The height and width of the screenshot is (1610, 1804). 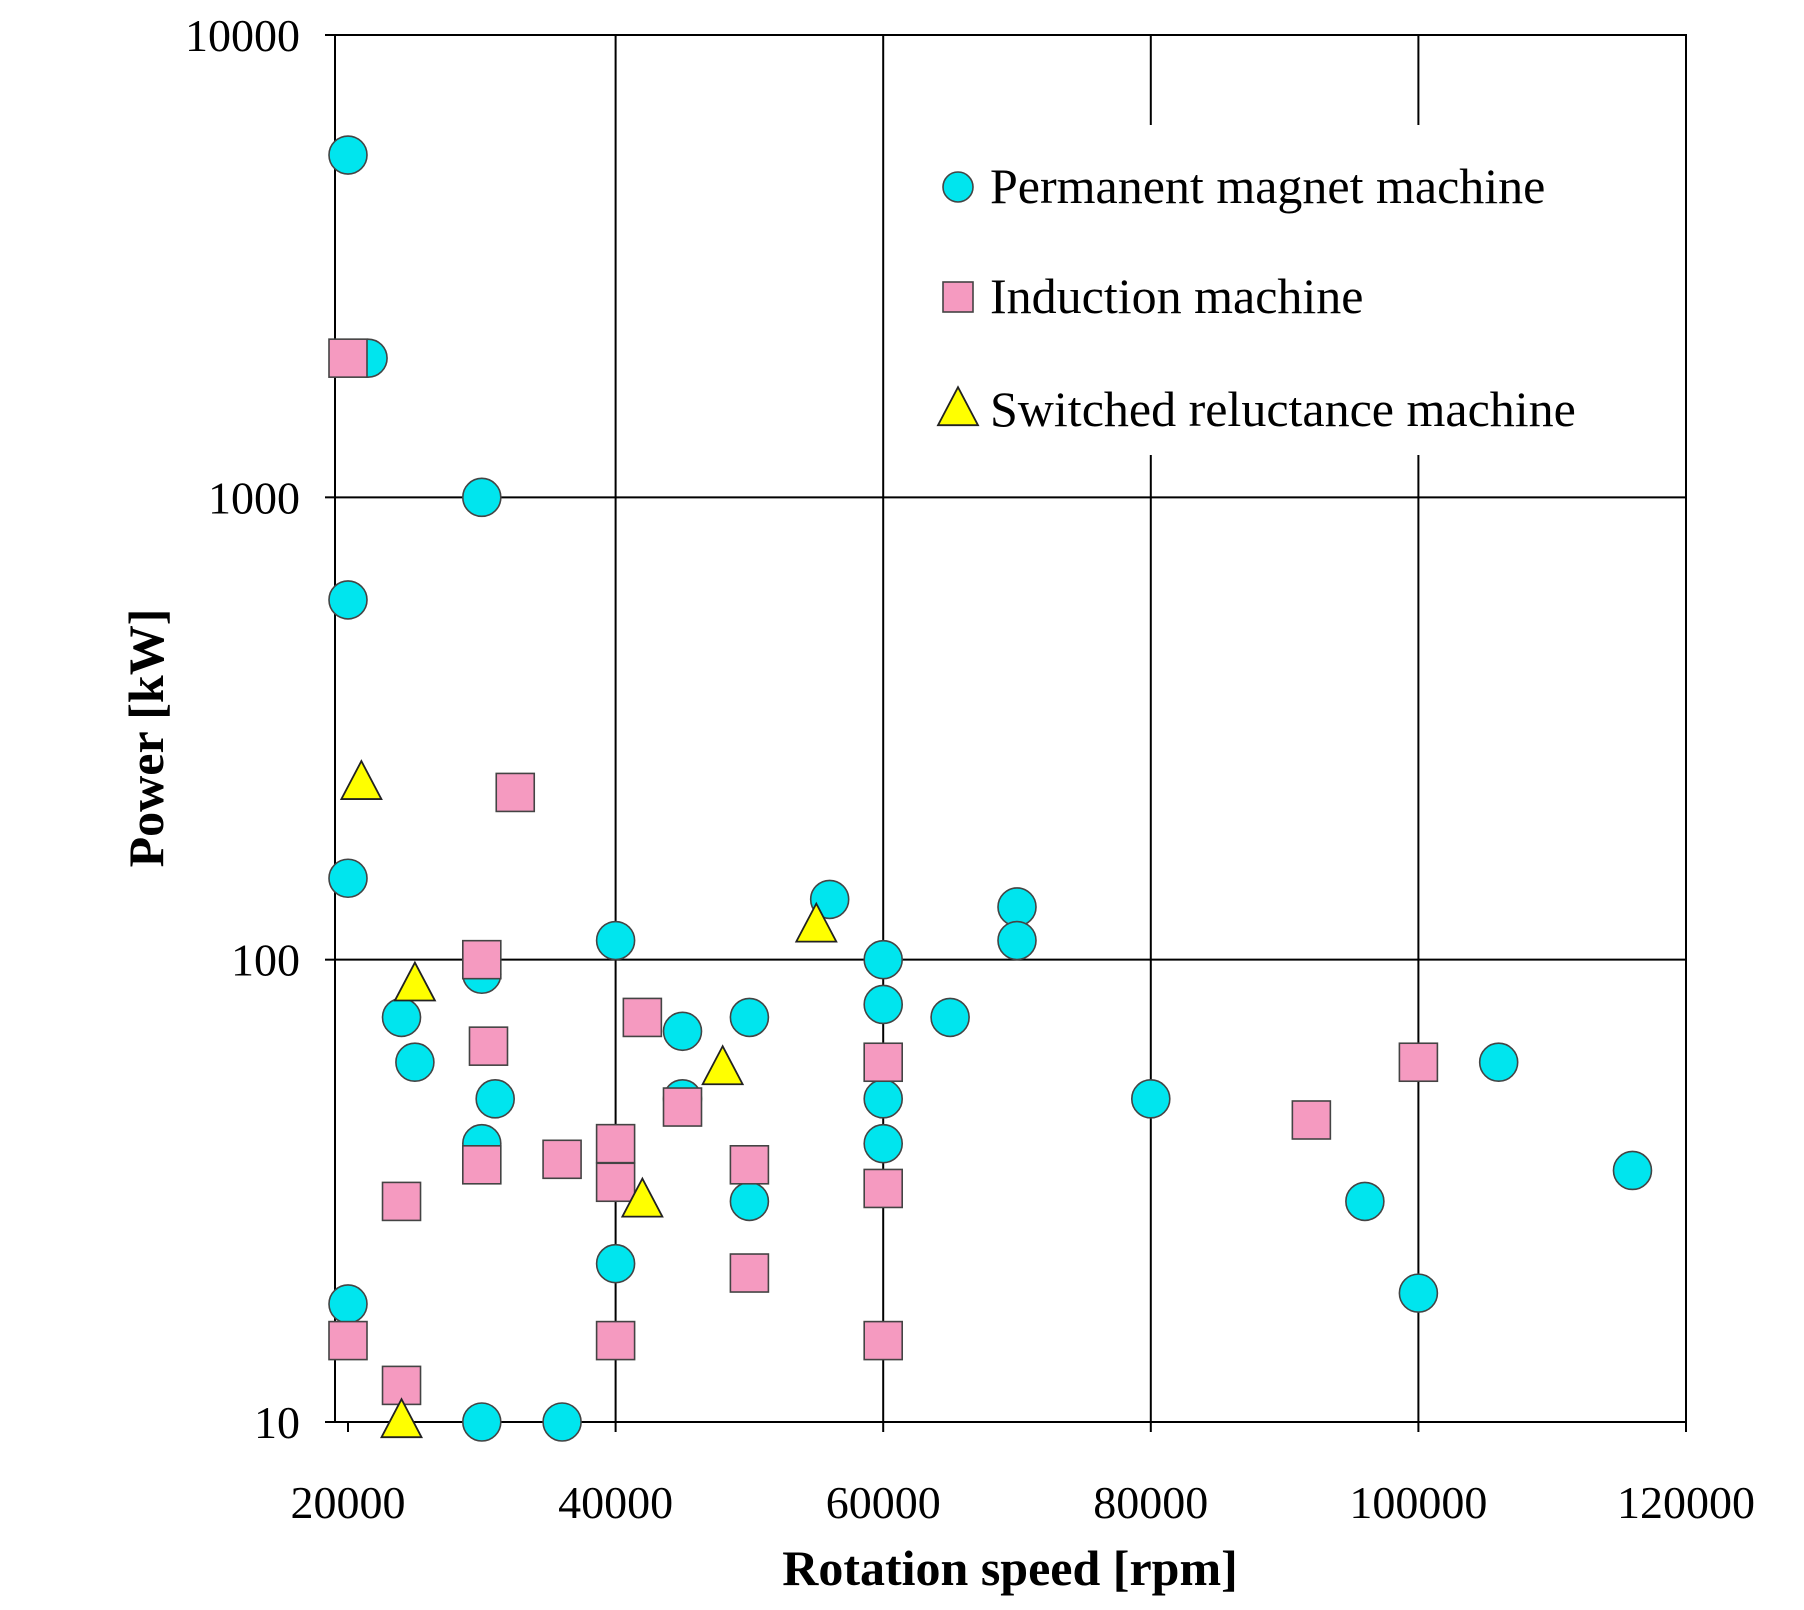 What do you see at coordinates (1010, 1568) in the screenshot?
I see `x-axis-title: Rotation speed [rpm]` at bounding box center [1010, 1568].